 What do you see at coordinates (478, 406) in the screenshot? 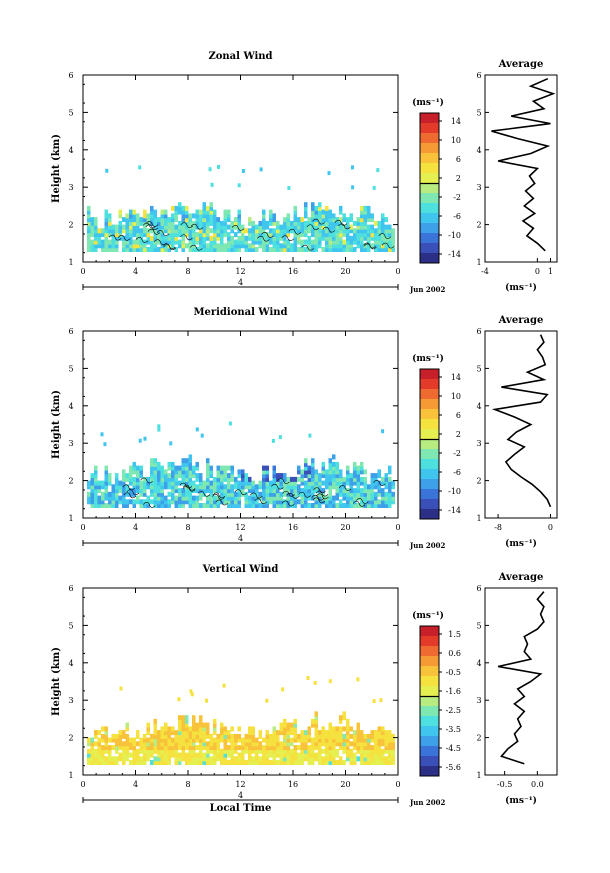
I see `meridional-average-y-tick-label: 4` at bounding box center [478, 406].